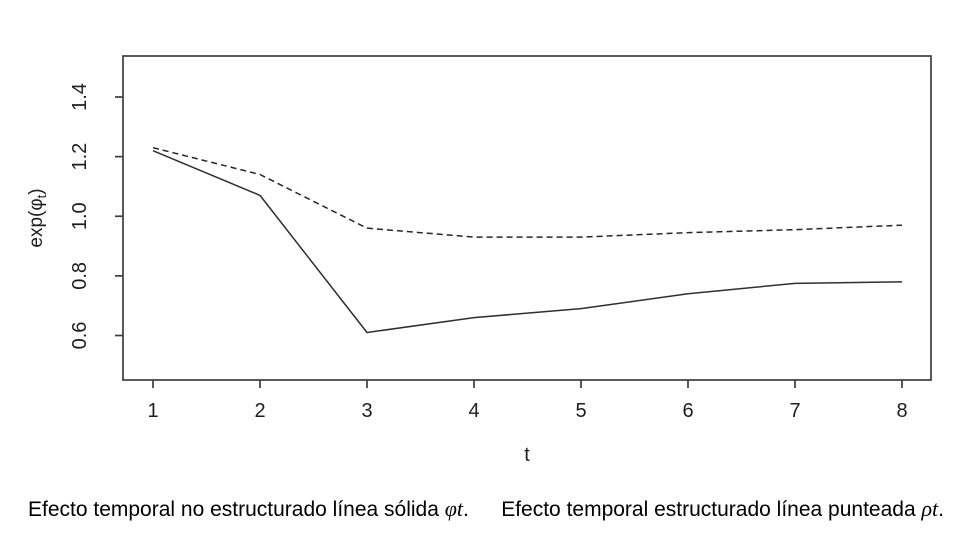  Describe the element at coordinates (80, 97) in the screenshot. I see `y-tick-label: 1.4` at that location.